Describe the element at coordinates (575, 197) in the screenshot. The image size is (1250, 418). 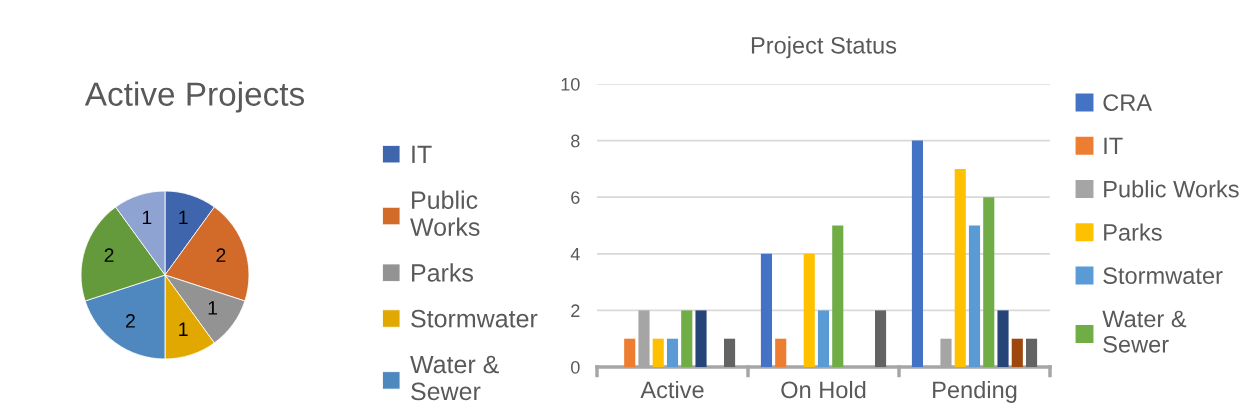
I see `y-tick-label: 6` at that location.